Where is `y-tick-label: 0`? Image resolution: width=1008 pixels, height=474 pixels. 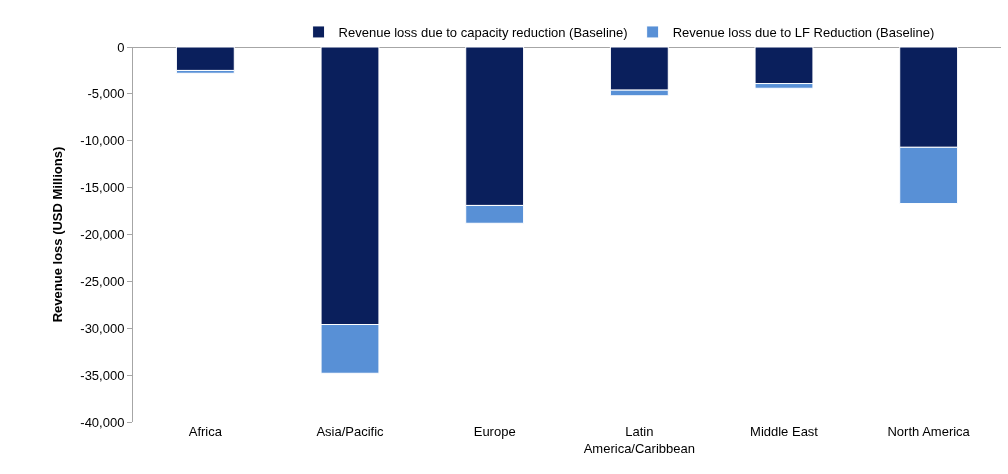
y-tick-label: 0 is located at coordinates (121, 47).